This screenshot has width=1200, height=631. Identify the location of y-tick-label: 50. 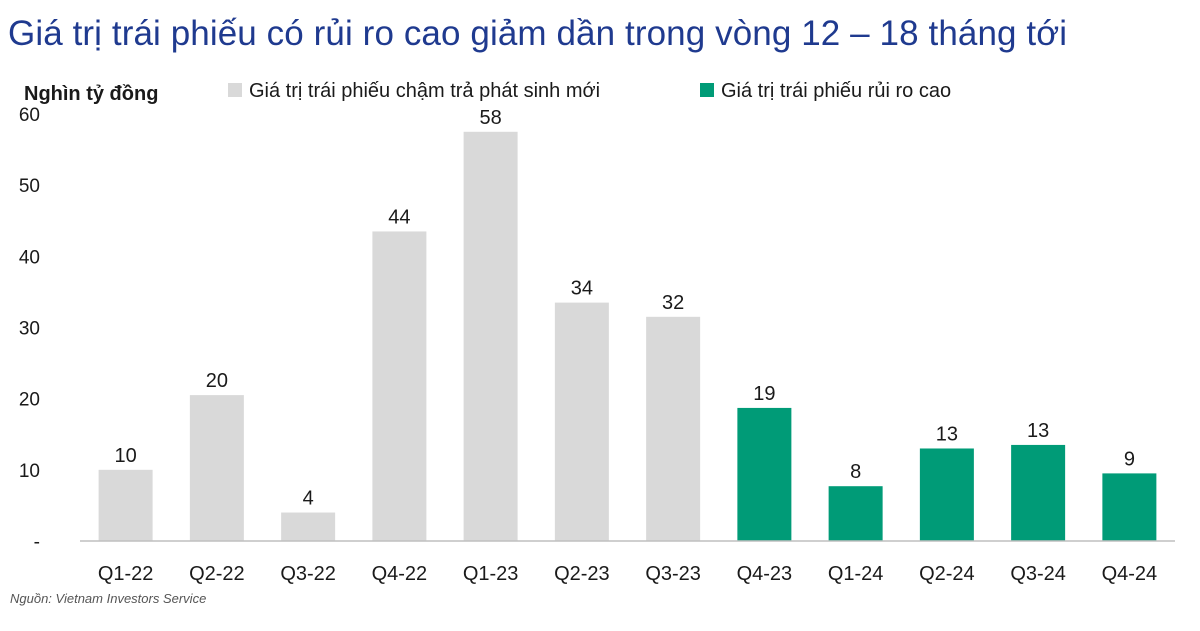
(29, 186).